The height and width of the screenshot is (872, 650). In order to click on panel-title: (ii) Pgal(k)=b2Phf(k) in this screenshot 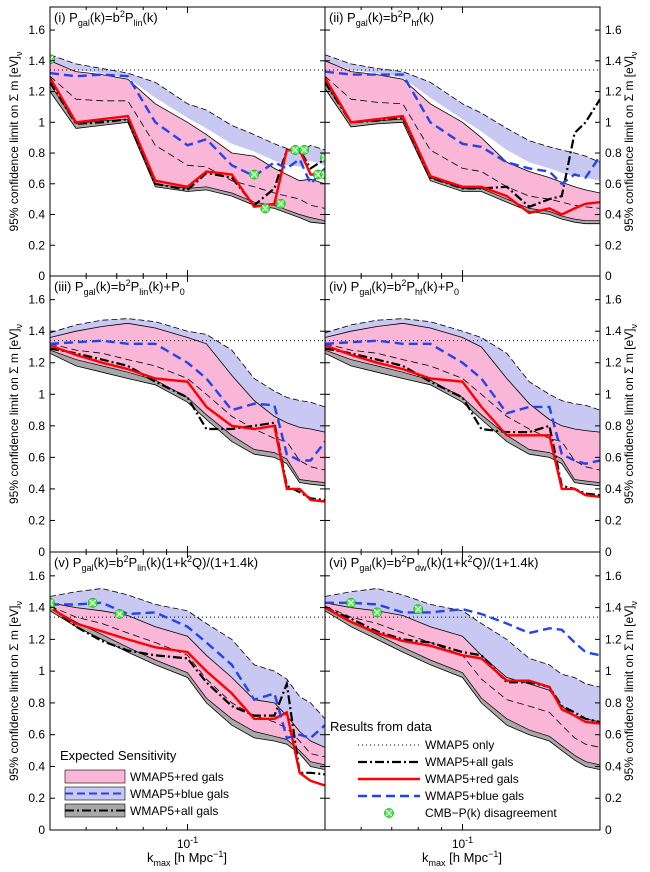, I will do `click(381, 18)`.